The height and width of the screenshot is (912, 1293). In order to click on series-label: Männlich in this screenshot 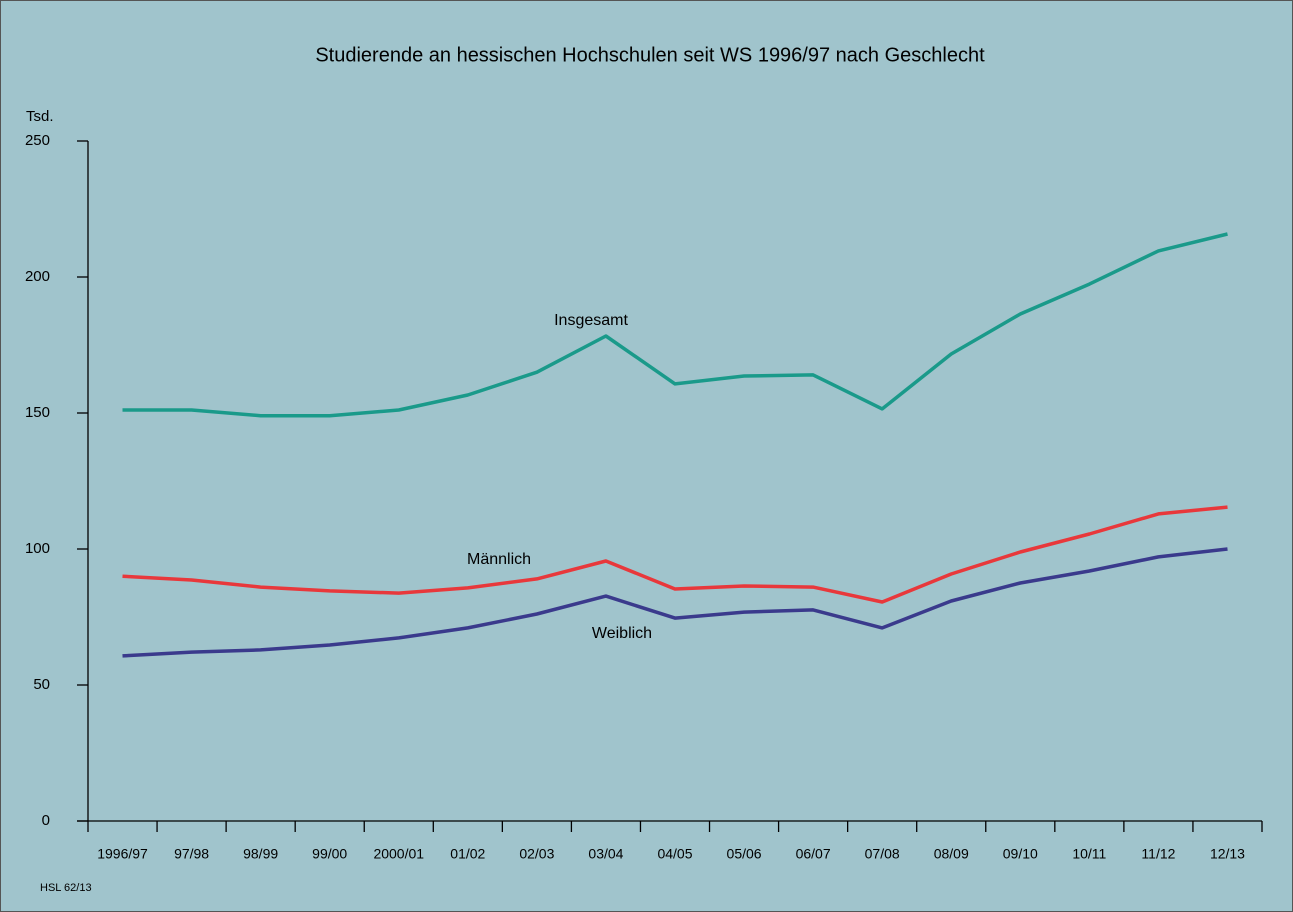, I will do `click(499, 559)`.